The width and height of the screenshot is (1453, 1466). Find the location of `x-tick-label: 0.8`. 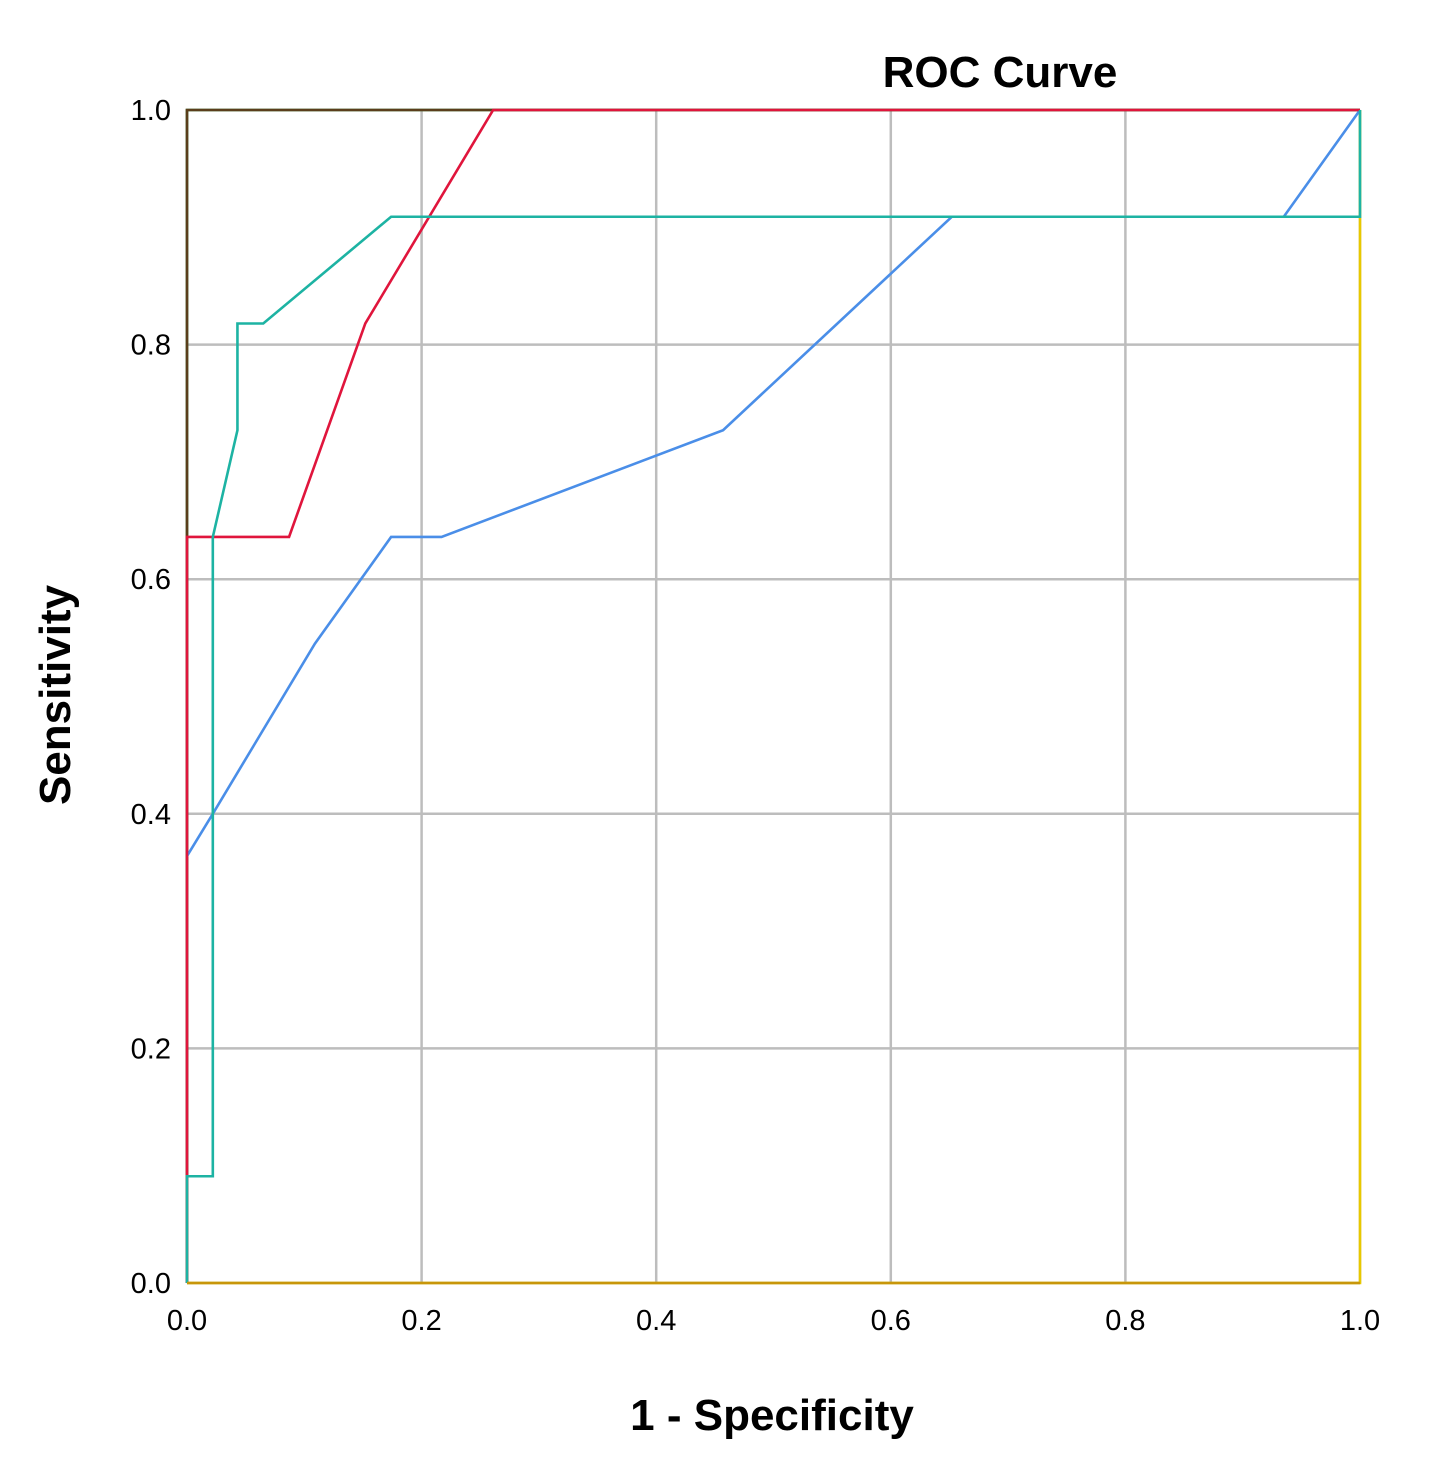

x-tick-label: 0.8 is located at coordinates (1125, 1321).